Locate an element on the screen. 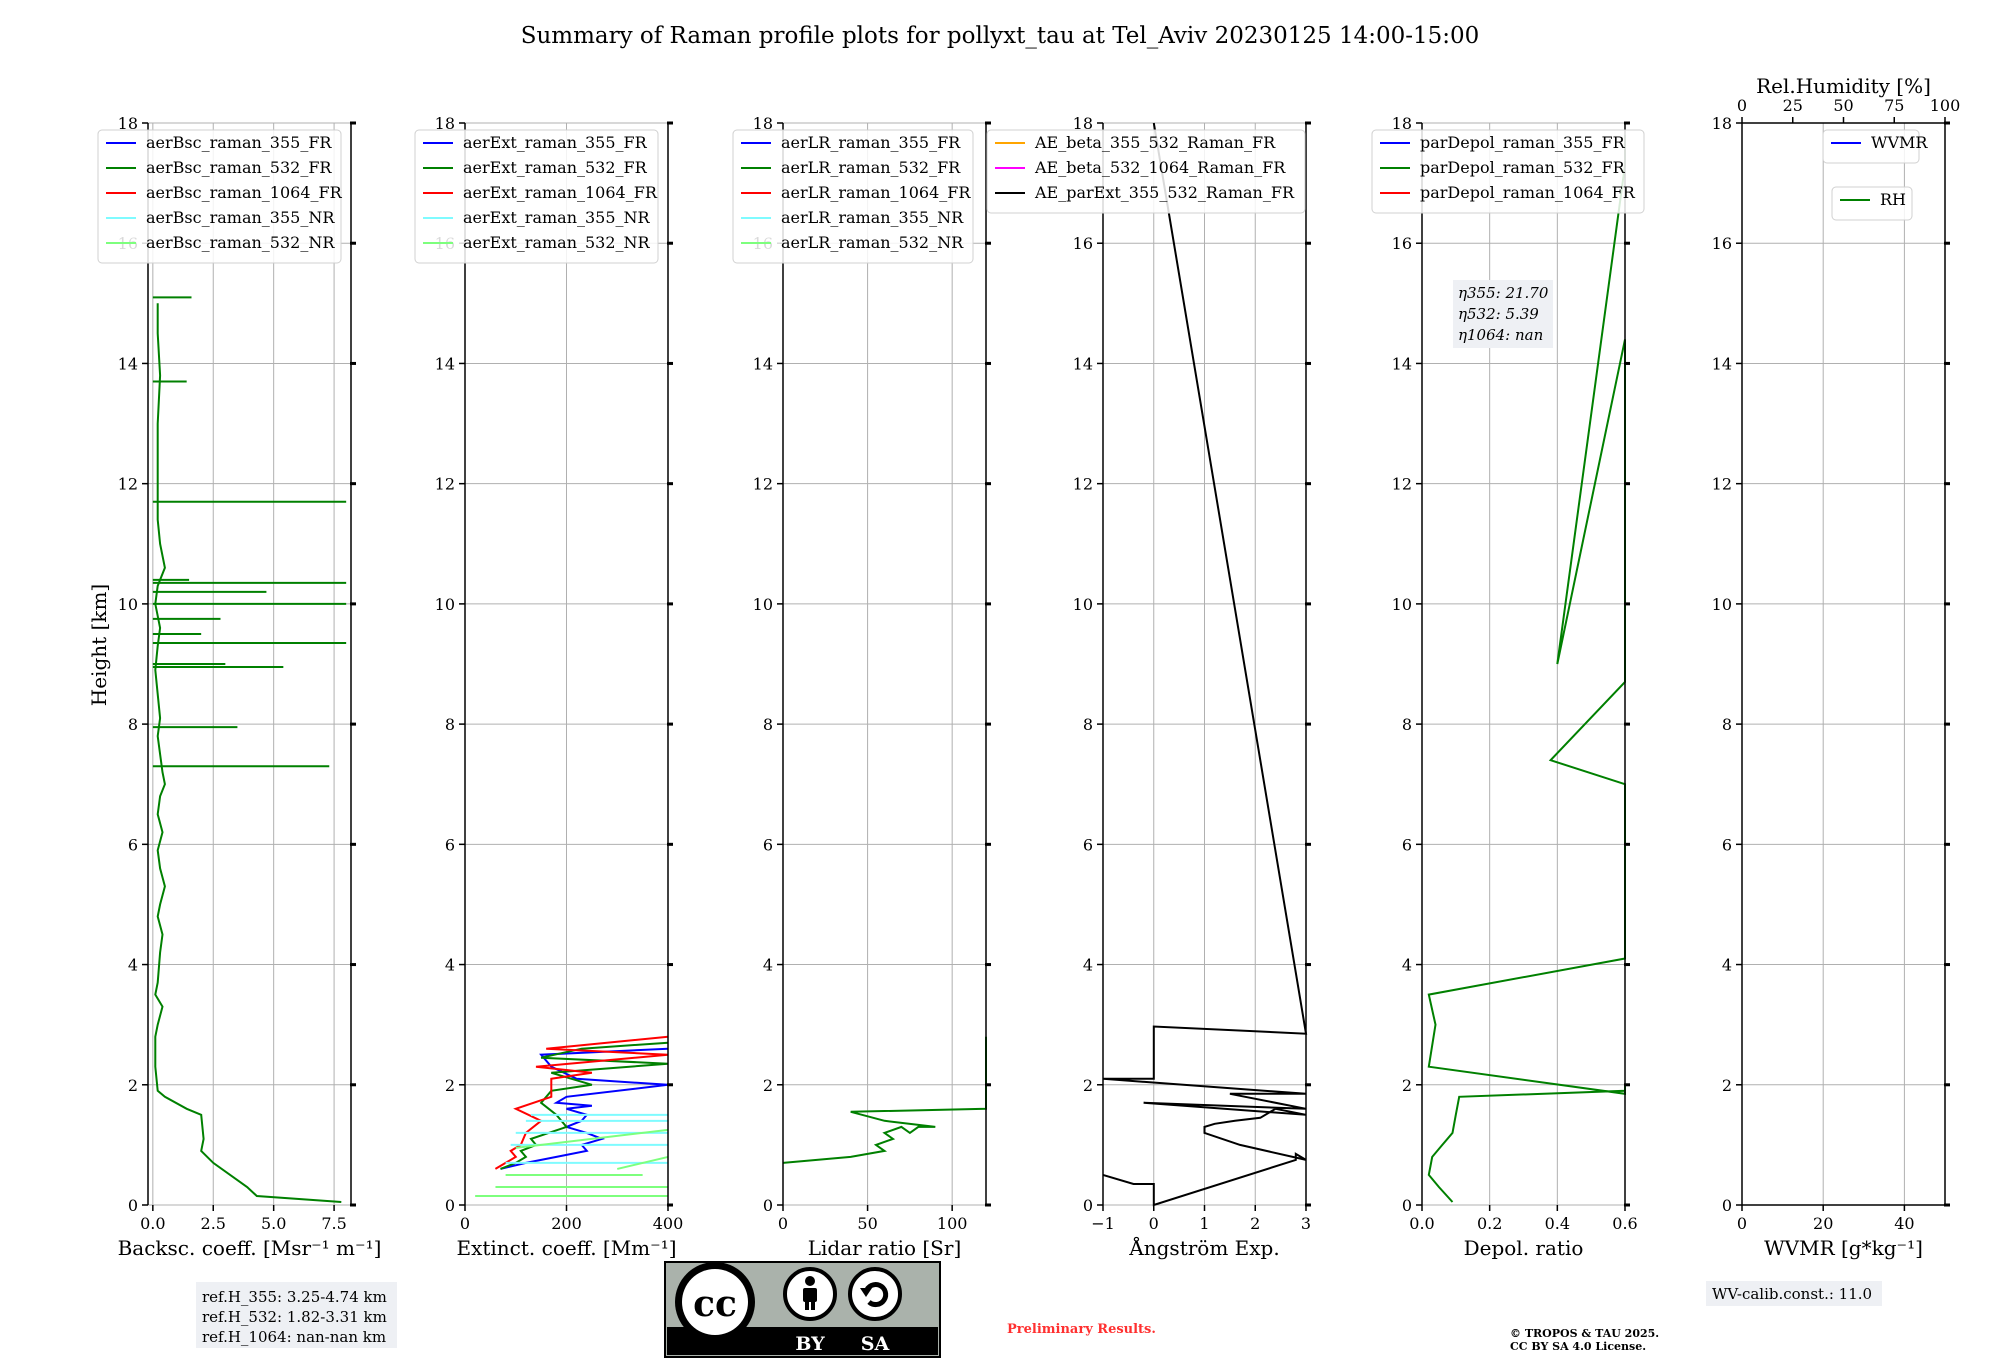 The width and height of the screenshot is (2000, 1360). x-tick-label: 0.0 is located at coordinates (1421, 1223).